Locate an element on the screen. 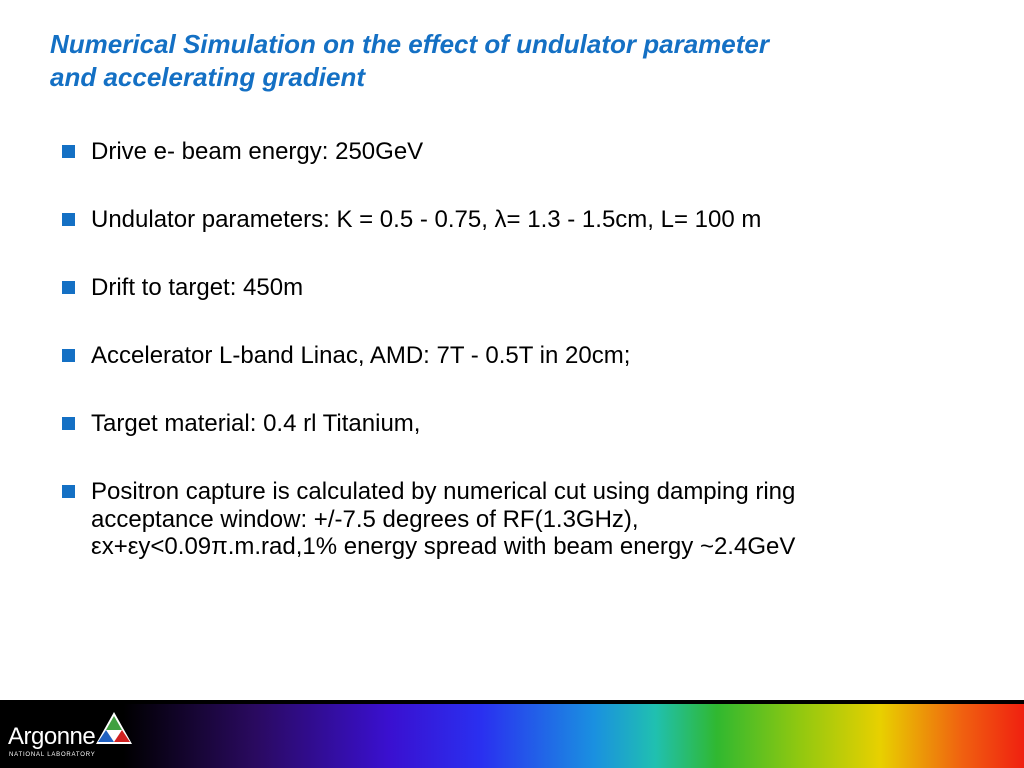 This screenshot has height=768, width=1024. bullet-item: Target material: 0.4 rl Titanium, is located at coordinates (532, 424).